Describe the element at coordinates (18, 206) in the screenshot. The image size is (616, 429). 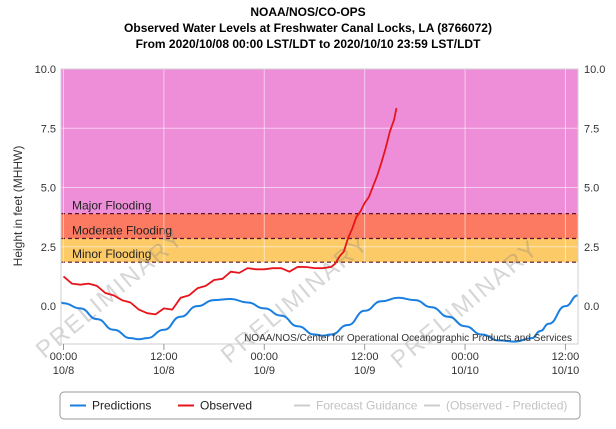
I see `y-axis-label: Height in feet (MHHW)` at that location.